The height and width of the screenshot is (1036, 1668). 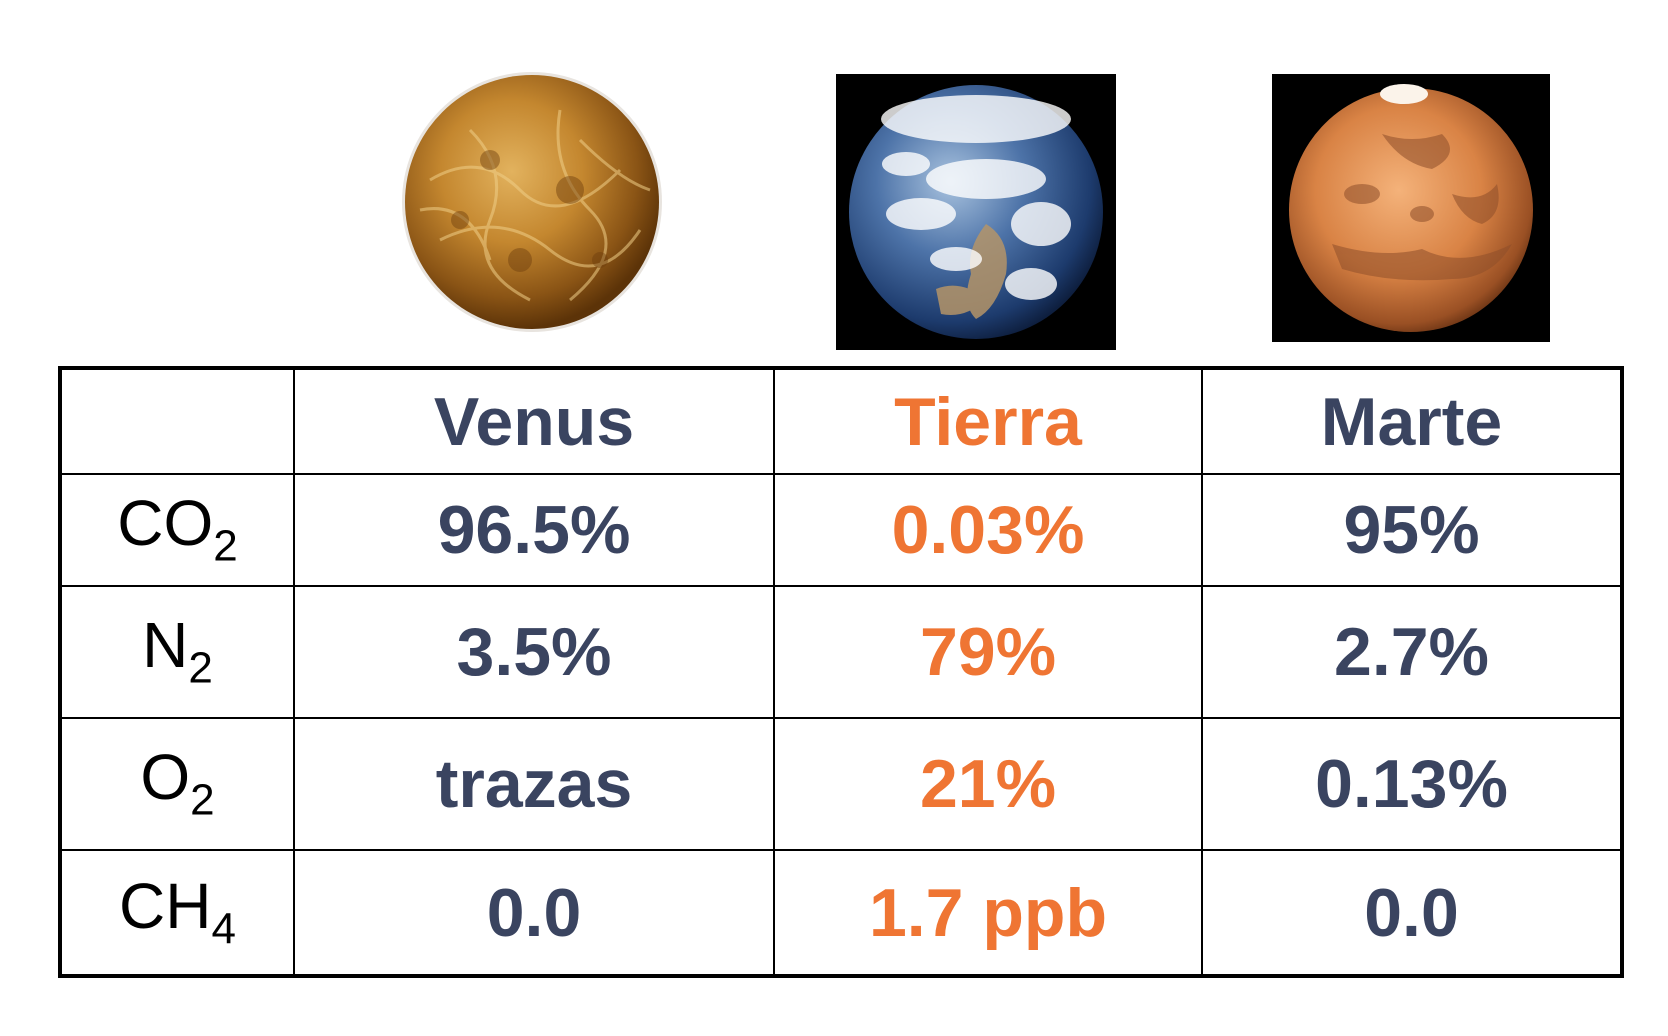 What do you see at coordinates (988, 530) in the screenshot?
I see `value-cell: 0.03%` at bounding box center [988, 530].